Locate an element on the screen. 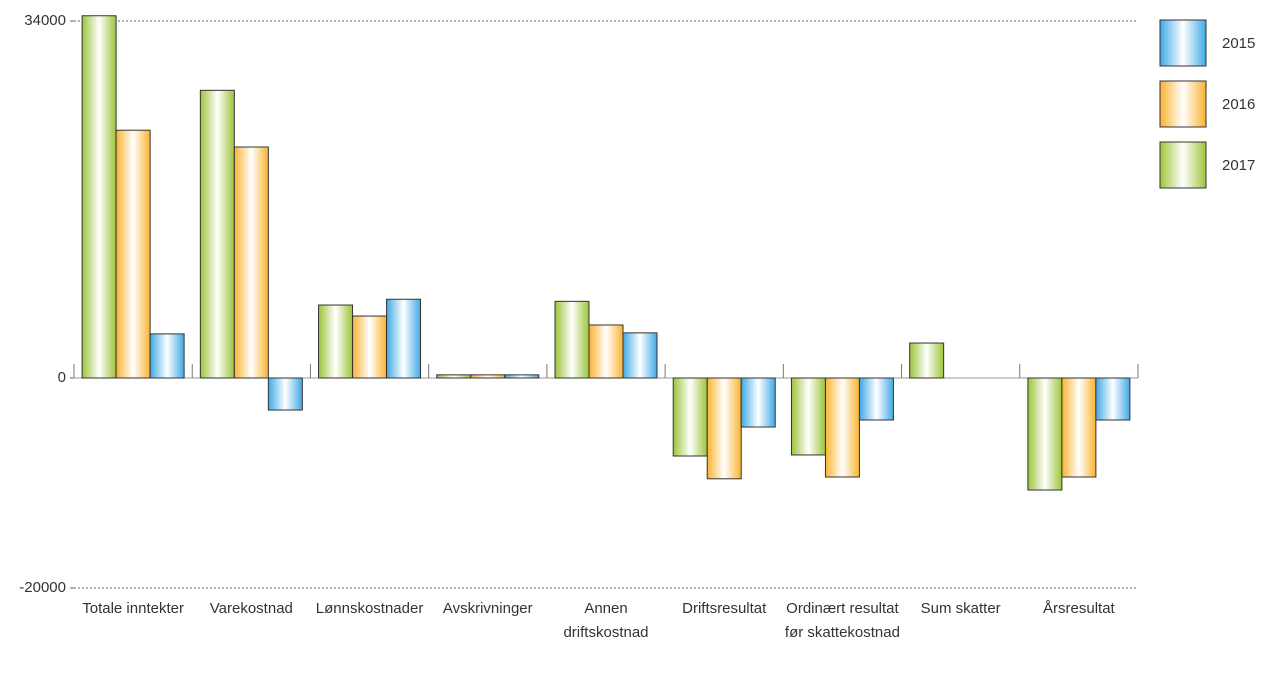 The height and width of the screenshot is (675, 1270). y-tick-label: 0 is located at coordinates (62, 377).